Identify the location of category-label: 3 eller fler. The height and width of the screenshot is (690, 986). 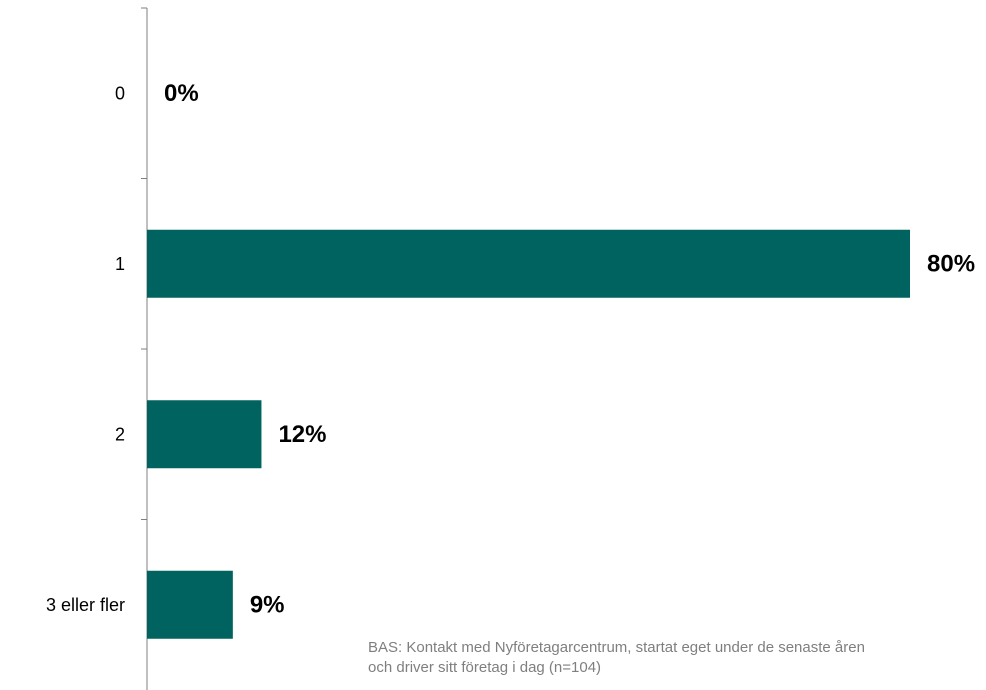
(85, 605).